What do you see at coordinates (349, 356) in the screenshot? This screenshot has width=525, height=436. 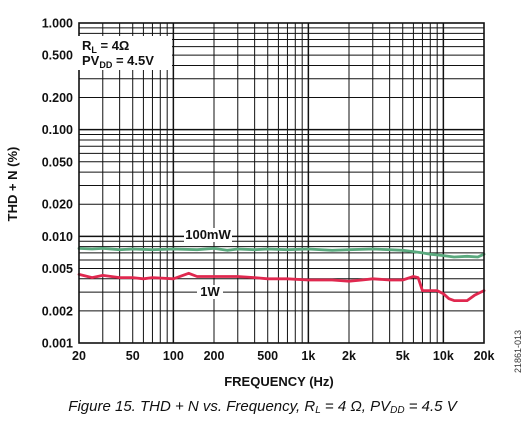 I see `x-tick-label: 2k` at bounding box center [349, 356].